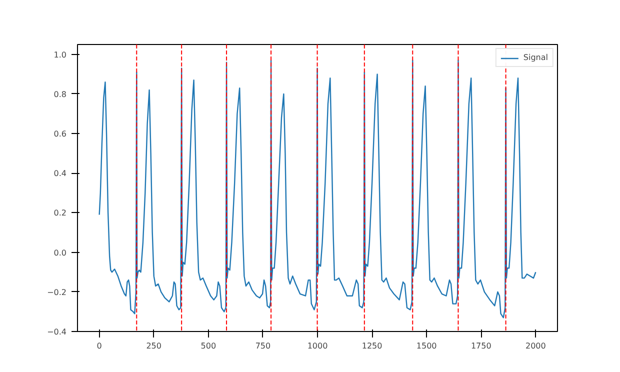 This screenshot has height=372, width=620. What do you see at coordinates (208, 346) in the screenshot?
I see `x-tick-label: 500` at bounding box center [208, 346].